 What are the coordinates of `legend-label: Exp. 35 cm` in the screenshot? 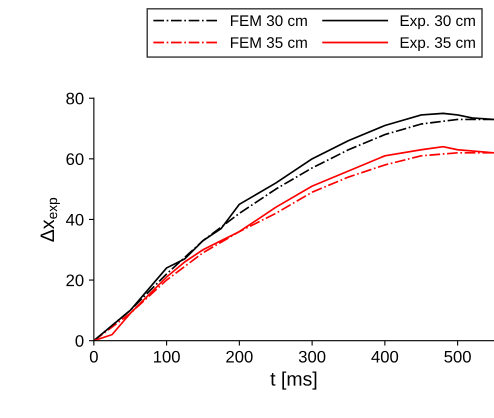 It's located at (437, 44).